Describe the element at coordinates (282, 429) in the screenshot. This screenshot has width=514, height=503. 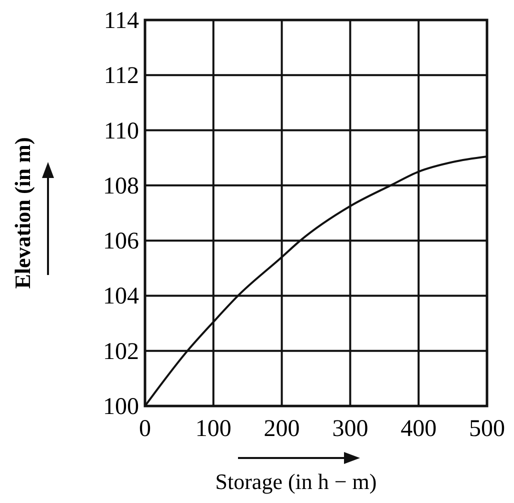
I see `x-tick-label: 200` at that location.